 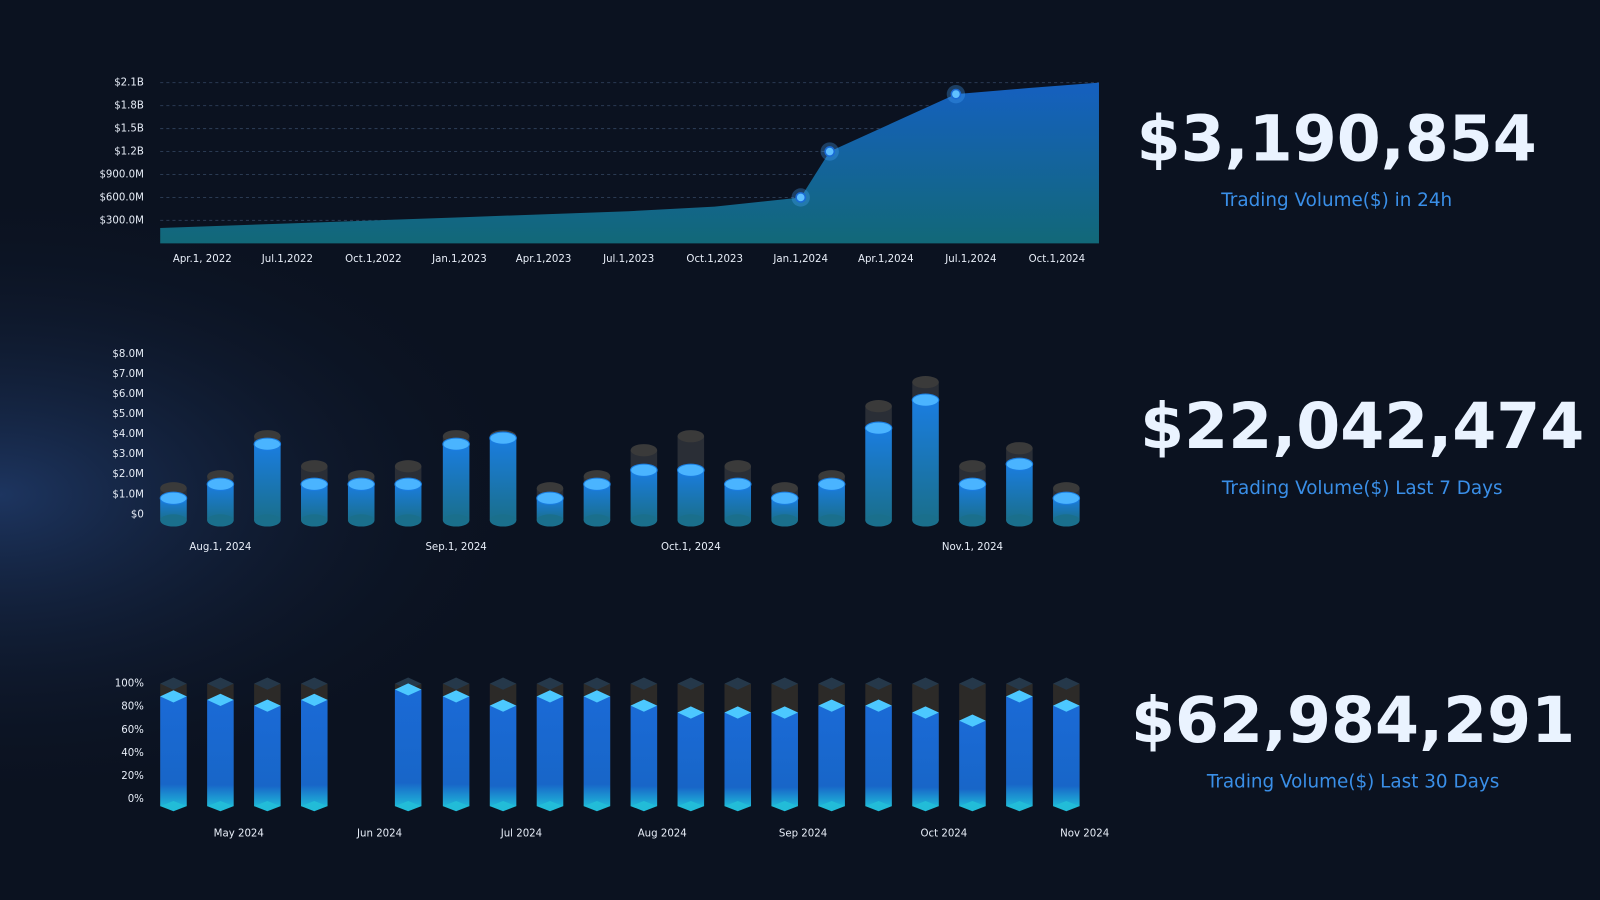 What do you see at coordinates (127, 414) in the screenshot?
I see `y-tick-label: $5.0M` at bounding box center [127, 414].